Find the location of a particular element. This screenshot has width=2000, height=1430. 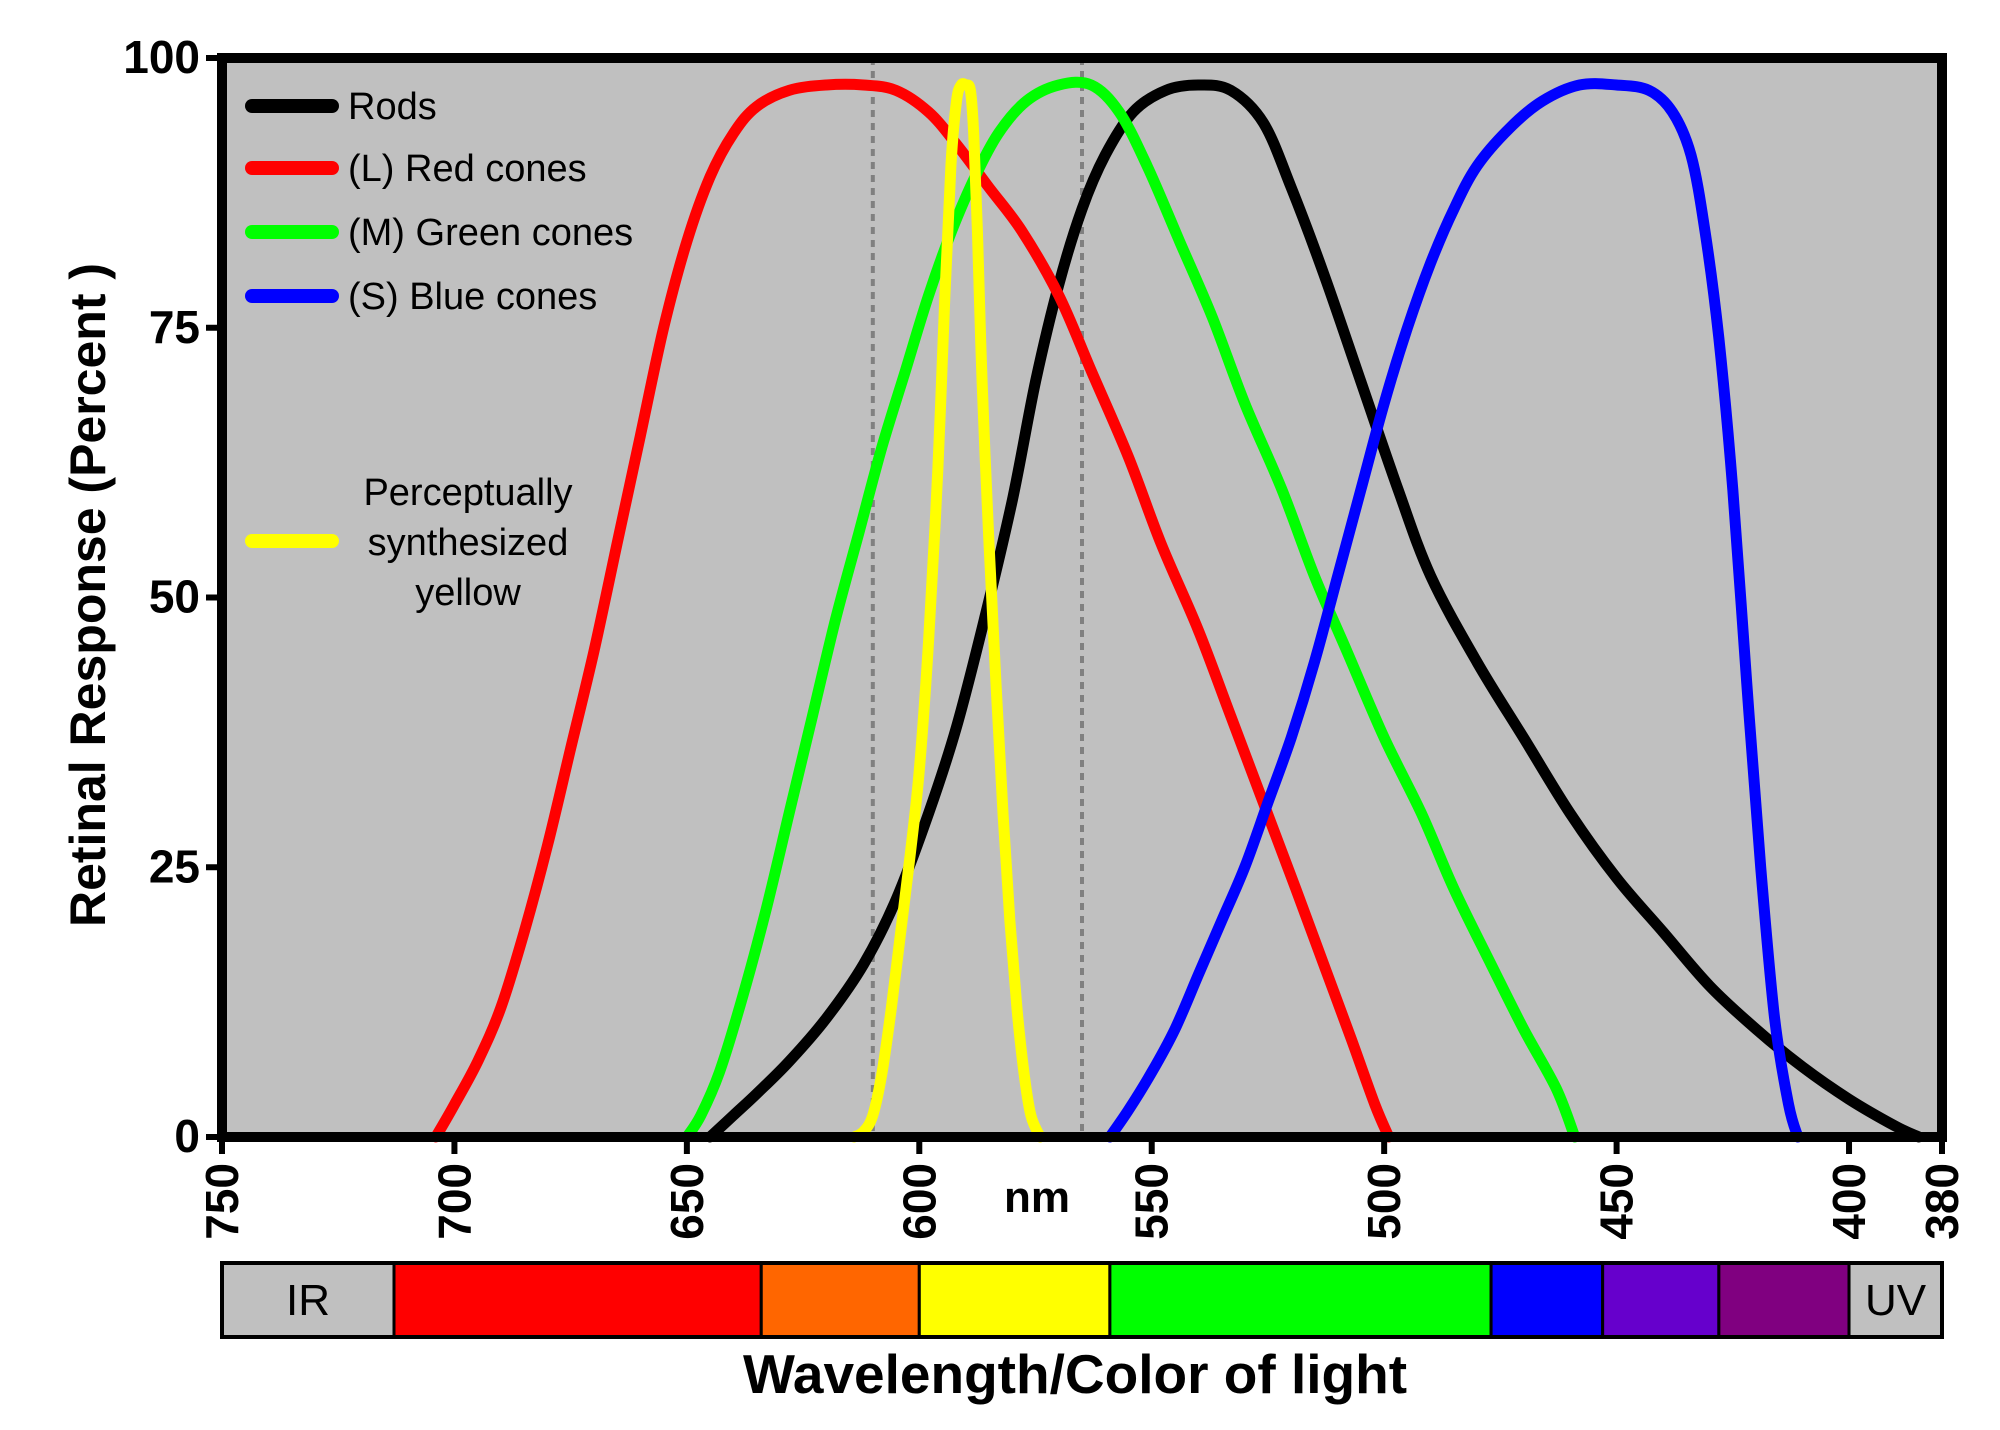

legend-yellow-label-line: synthesized is located at coordinates (468, 543).